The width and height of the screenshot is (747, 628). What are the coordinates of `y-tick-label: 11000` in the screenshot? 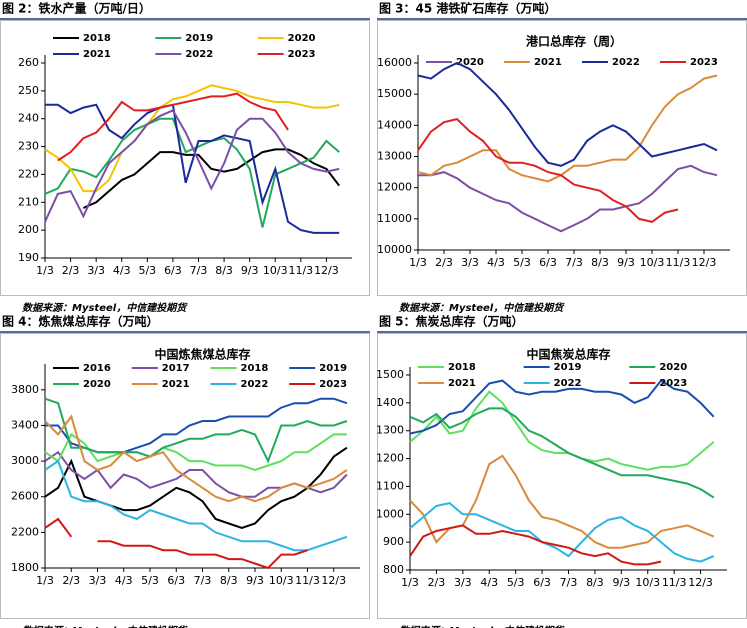 It's located at (394, 218).